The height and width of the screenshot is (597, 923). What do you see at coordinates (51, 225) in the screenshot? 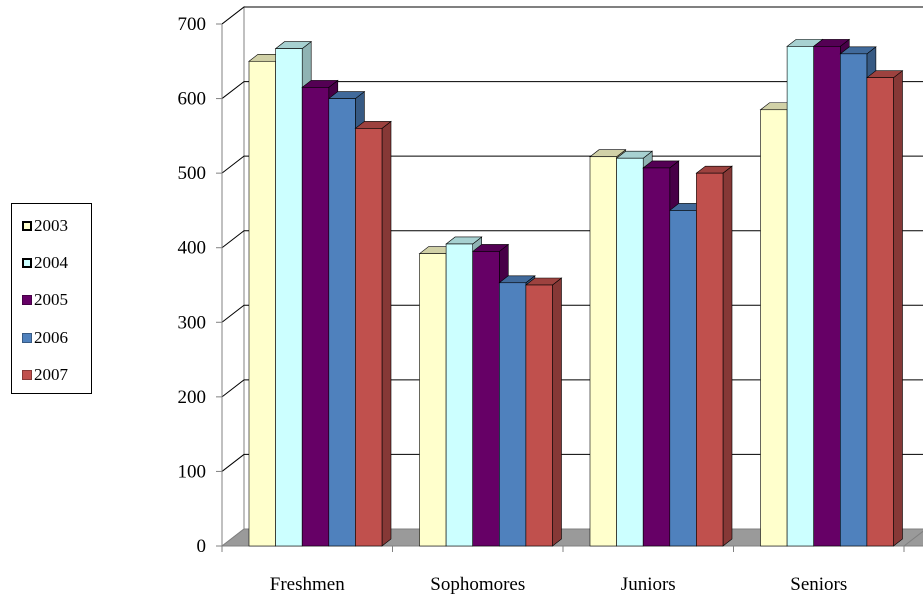
I see `legend-label-2003: 2003` at bounding box center [51, 225].